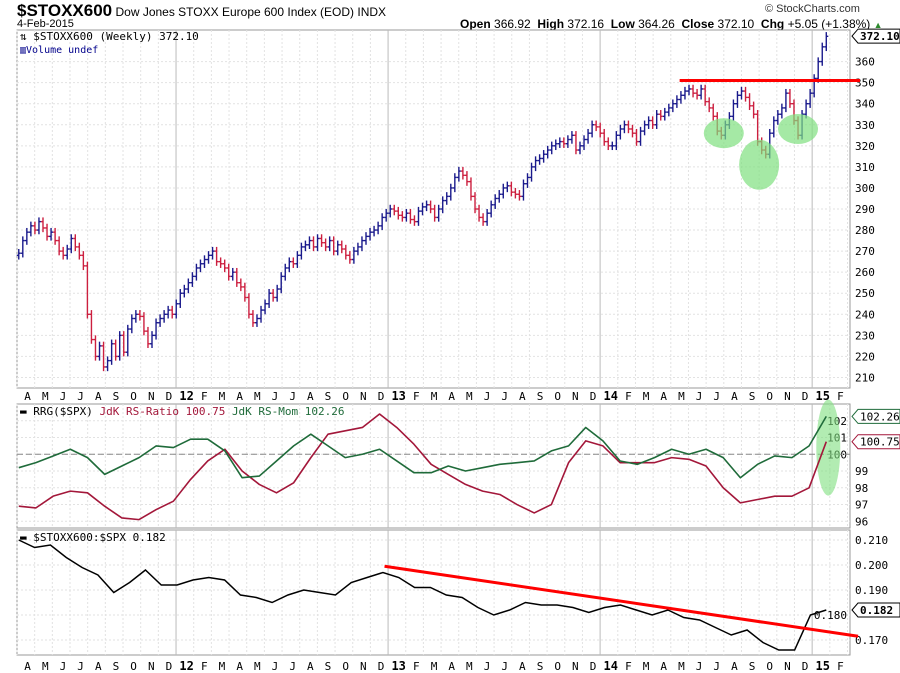 The width and height of the screenshot is (900, 673). Describe the element at coordinates (512, 24) in the screenshot. I see `open-value: 366.92` at that location.